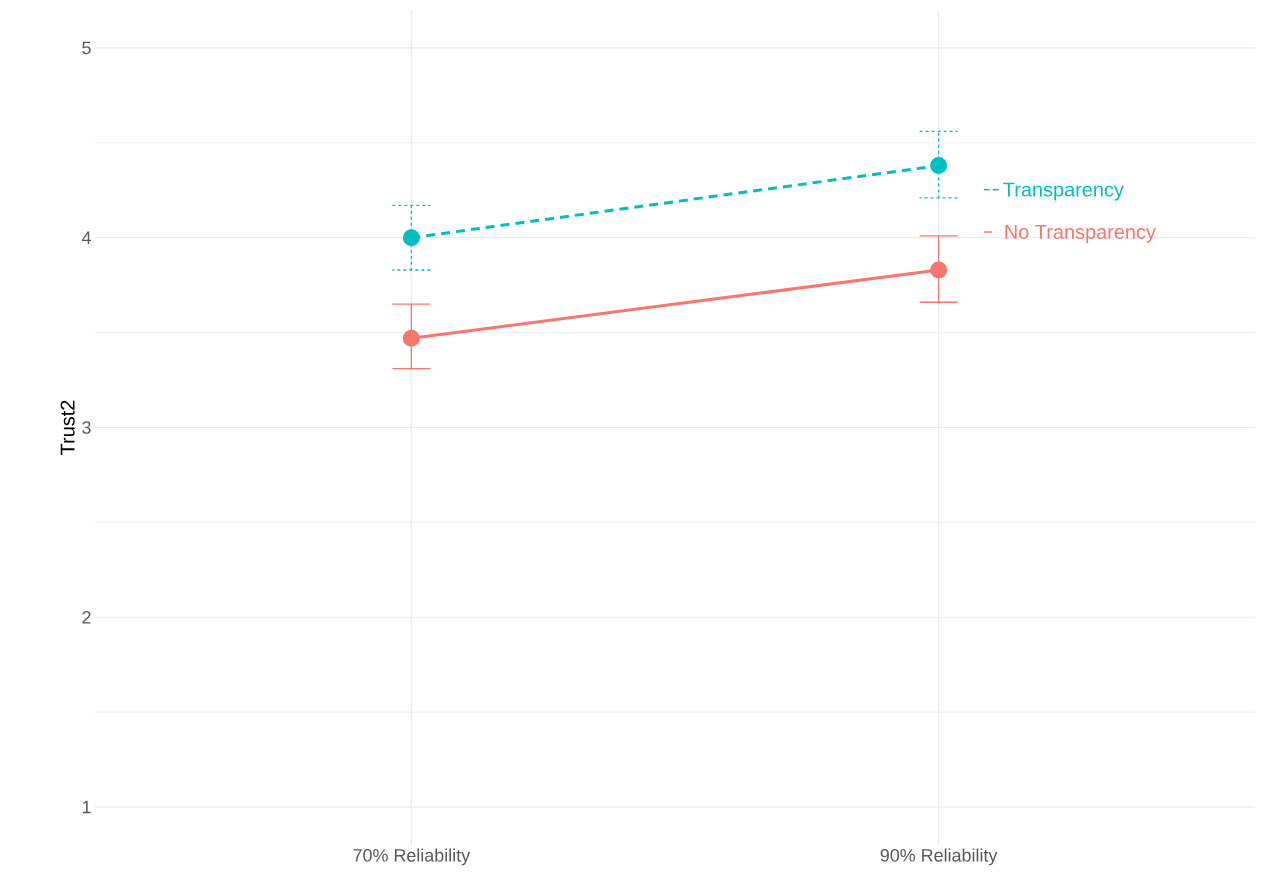 Image resolution: width=1261 pixels, height=886 pixels. I want to click on y-tick-label: 4, so click(86, 237).